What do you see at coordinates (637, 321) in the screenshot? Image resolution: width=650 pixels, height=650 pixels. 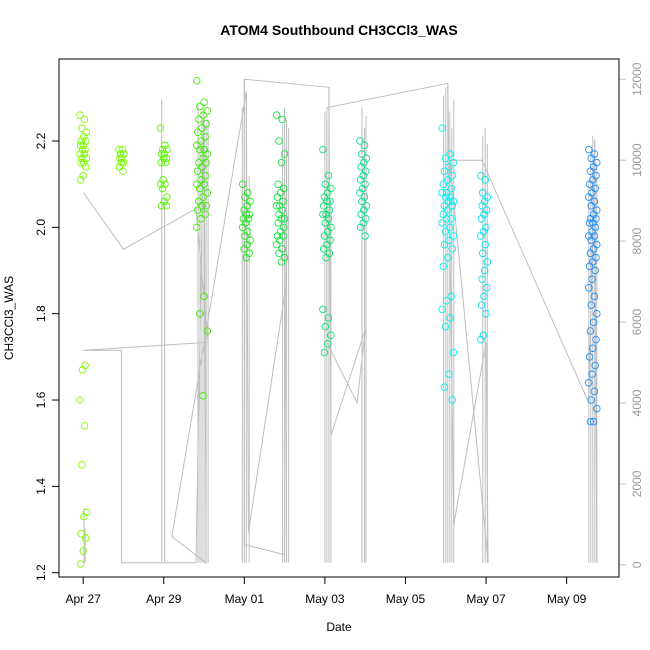 I see `right-tick-label: 6000` at bounding box center [637, 321].